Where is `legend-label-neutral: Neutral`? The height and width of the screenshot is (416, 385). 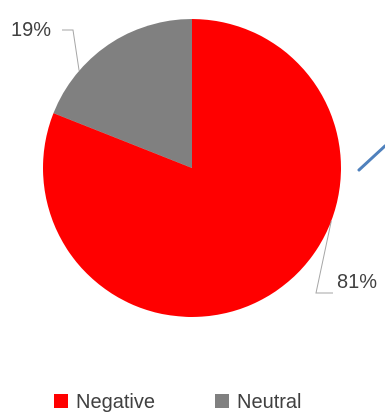 legend-label-neutral: Neutral is located at coordinates (269, 402).